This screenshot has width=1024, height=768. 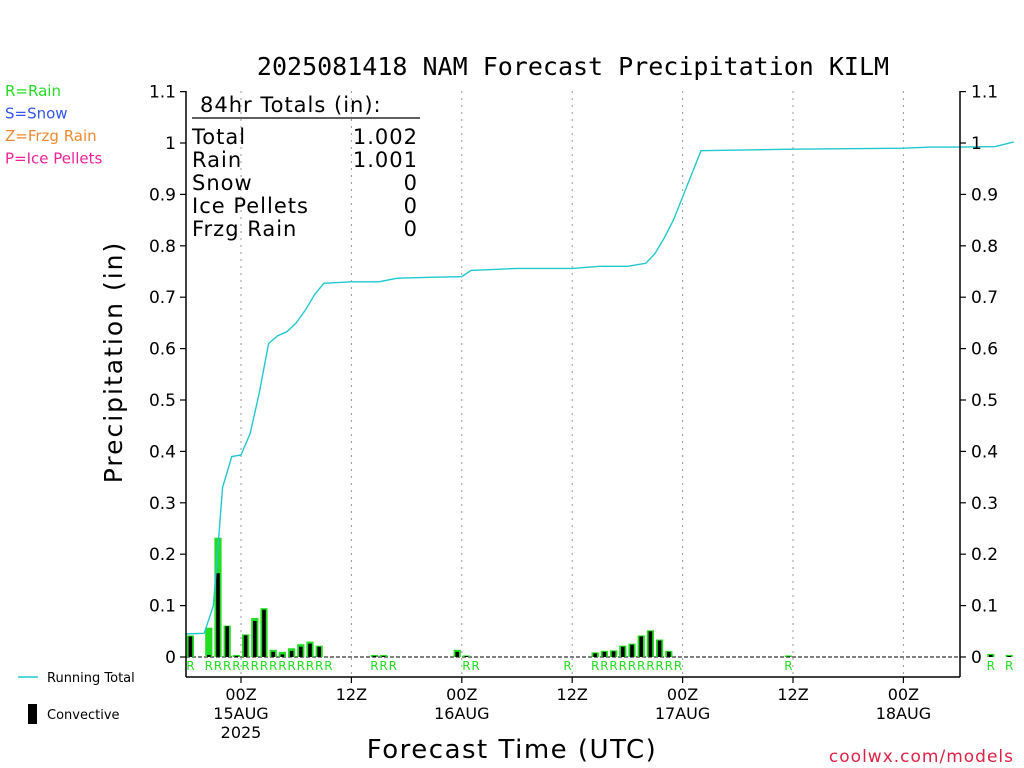 I want to click on credit-text: coolwx.com/models, so click(x=921, y=757).